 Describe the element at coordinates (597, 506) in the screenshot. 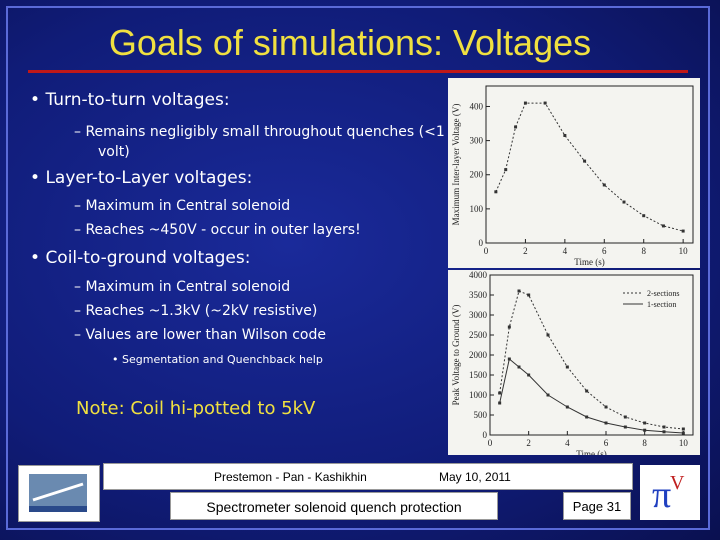

I see `page-number: Page 31` at that location.